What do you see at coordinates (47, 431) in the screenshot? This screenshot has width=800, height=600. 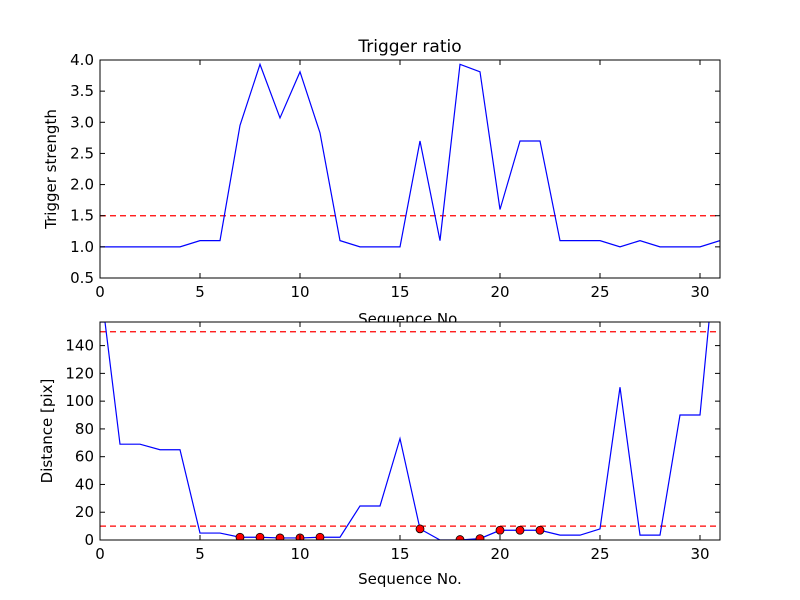 I see `y-axis-label: Distance [pix]` at bounding box center [47, 431].